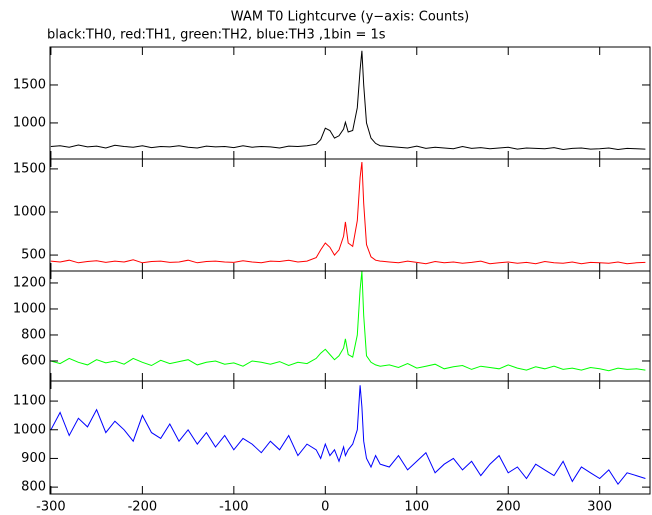 This screenshot has width=652, height=515. I want to click on y-tick-label: 1200, so click(29, 282).